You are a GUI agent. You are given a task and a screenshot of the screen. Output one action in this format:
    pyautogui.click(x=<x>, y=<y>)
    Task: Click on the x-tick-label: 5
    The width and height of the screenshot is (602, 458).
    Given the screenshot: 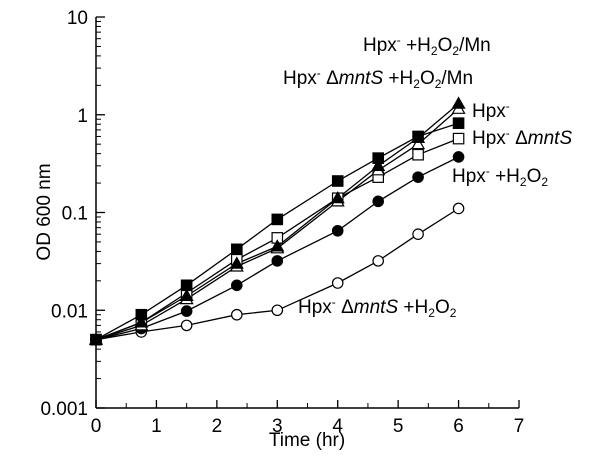 What is the action you would take?
    pyautogui.click(x=398, y=426)
    